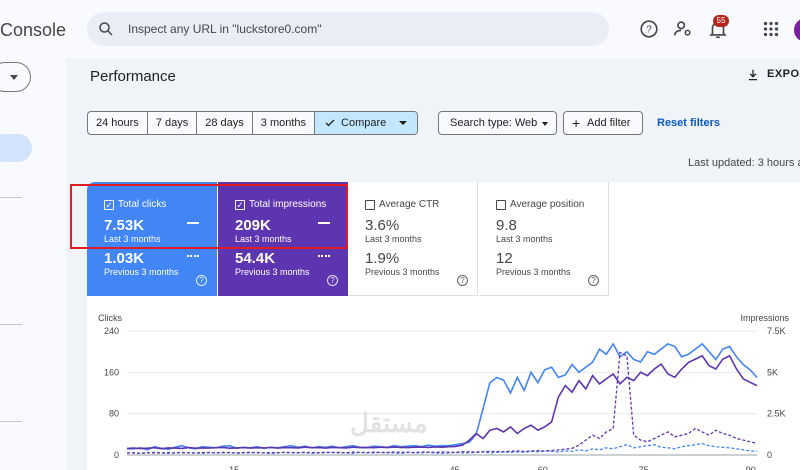 The height and width of the screenshot is (470, 800). I want to click on left-axis-tick: 240, so click(111, 331).